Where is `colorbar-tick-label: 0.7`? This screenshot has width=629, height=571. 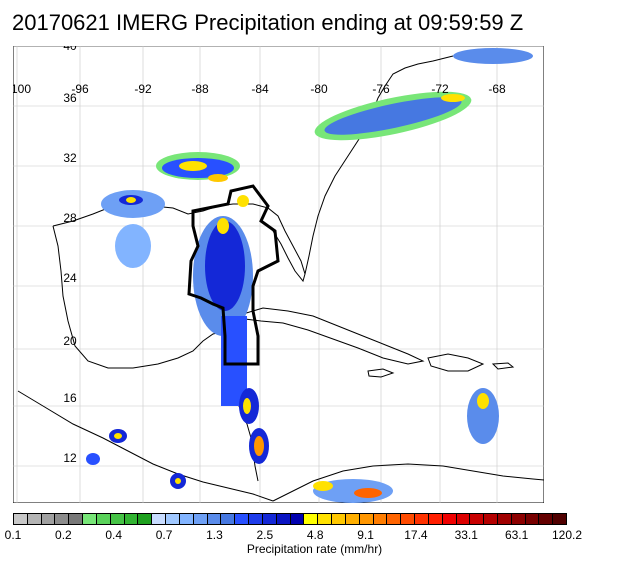 colorbar-tick-label: 0.7 is located at coordinates (164, 535).